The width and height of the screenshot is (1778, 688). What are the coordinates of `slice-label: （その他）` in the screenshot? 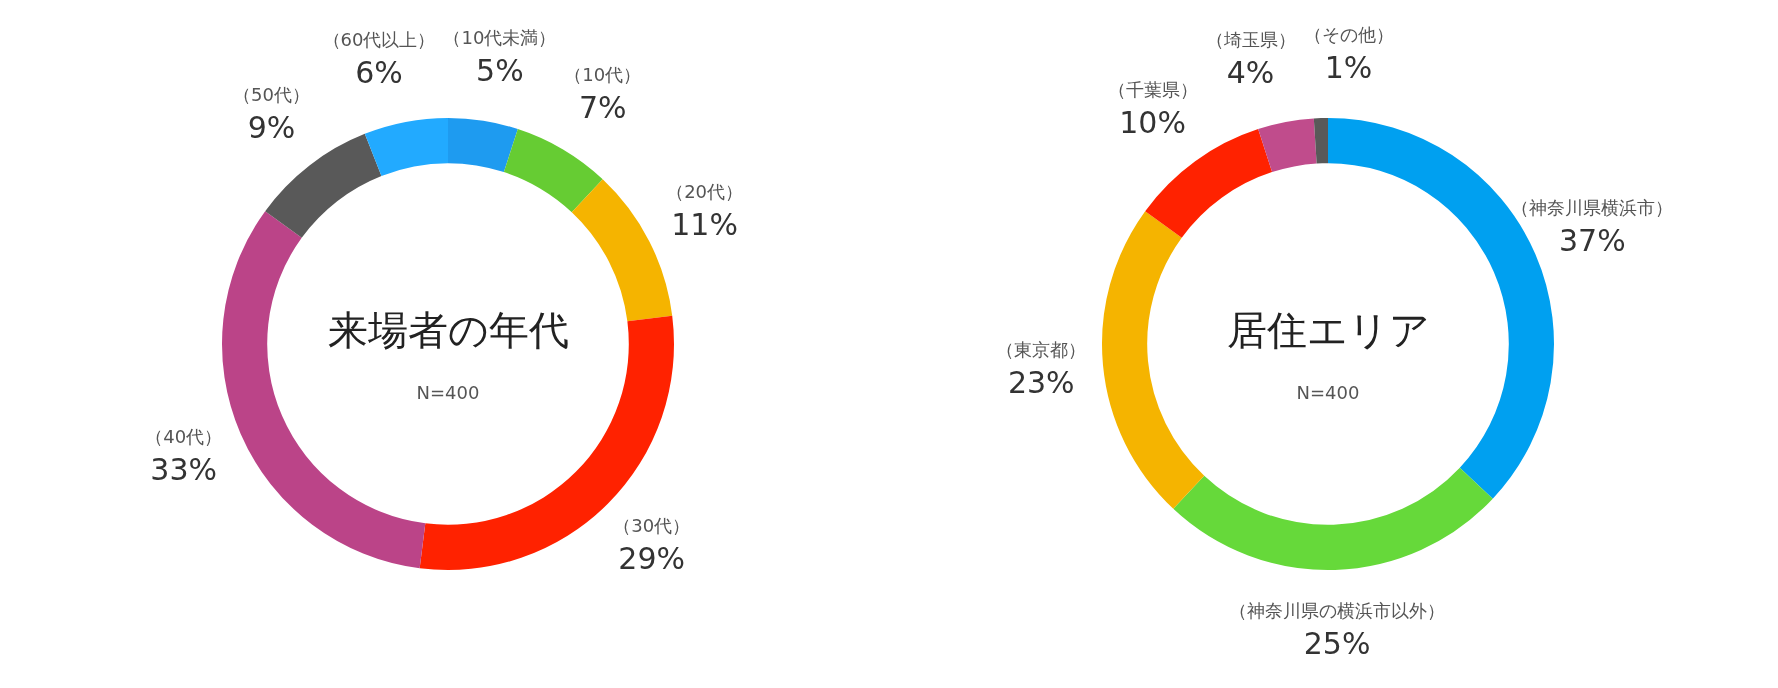 It's located at (1348, 34).